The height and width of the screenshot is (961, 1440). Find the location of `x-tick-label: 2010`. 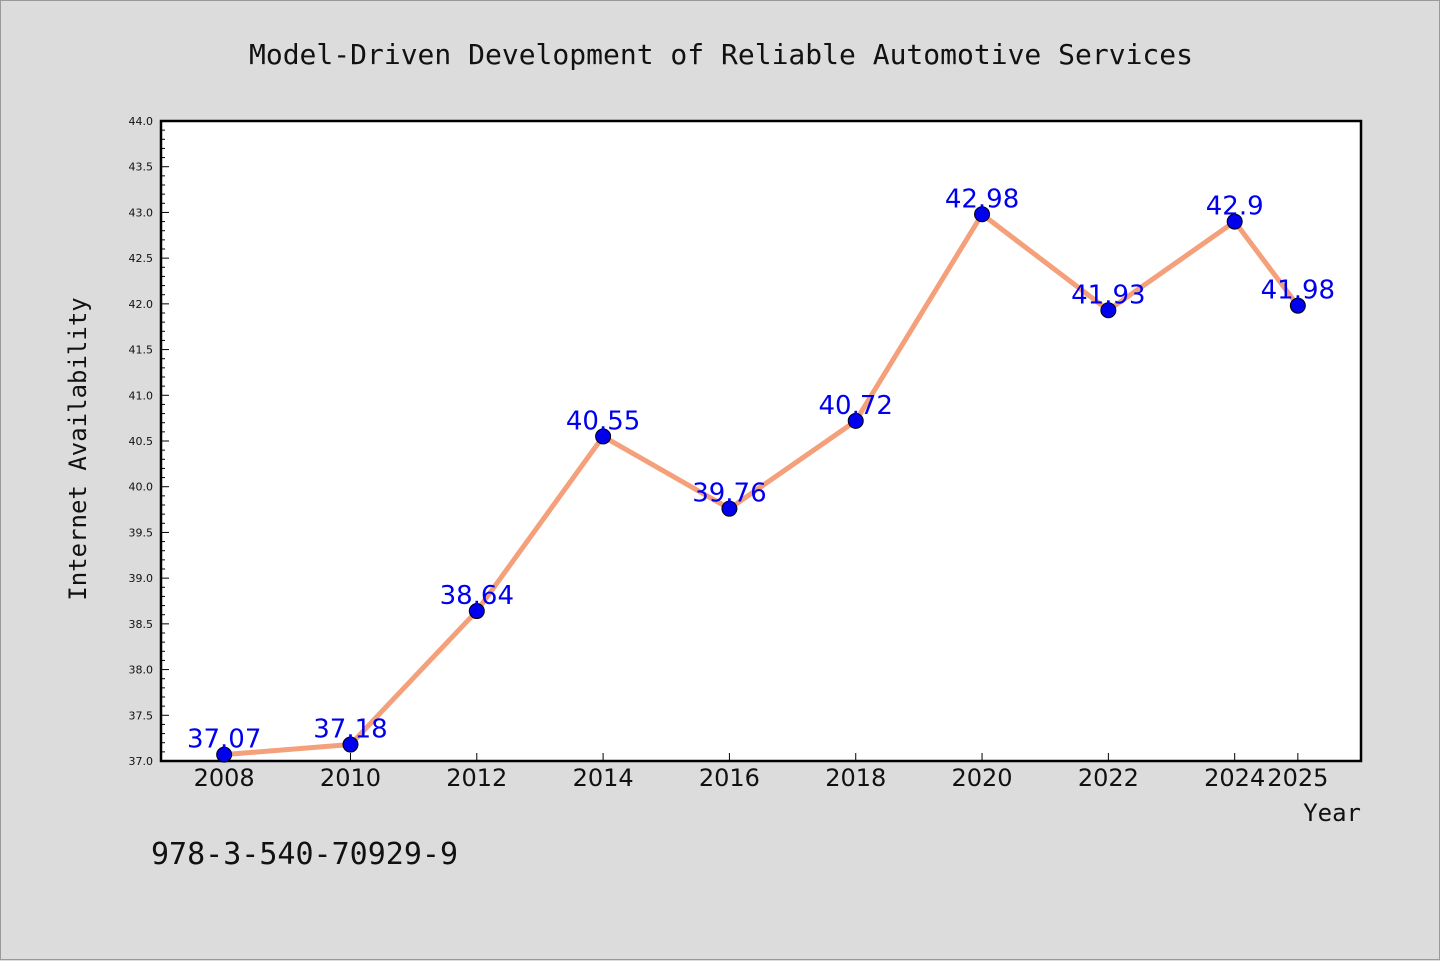

x-tick-label: 2010 is located at coordinates (350, 778).